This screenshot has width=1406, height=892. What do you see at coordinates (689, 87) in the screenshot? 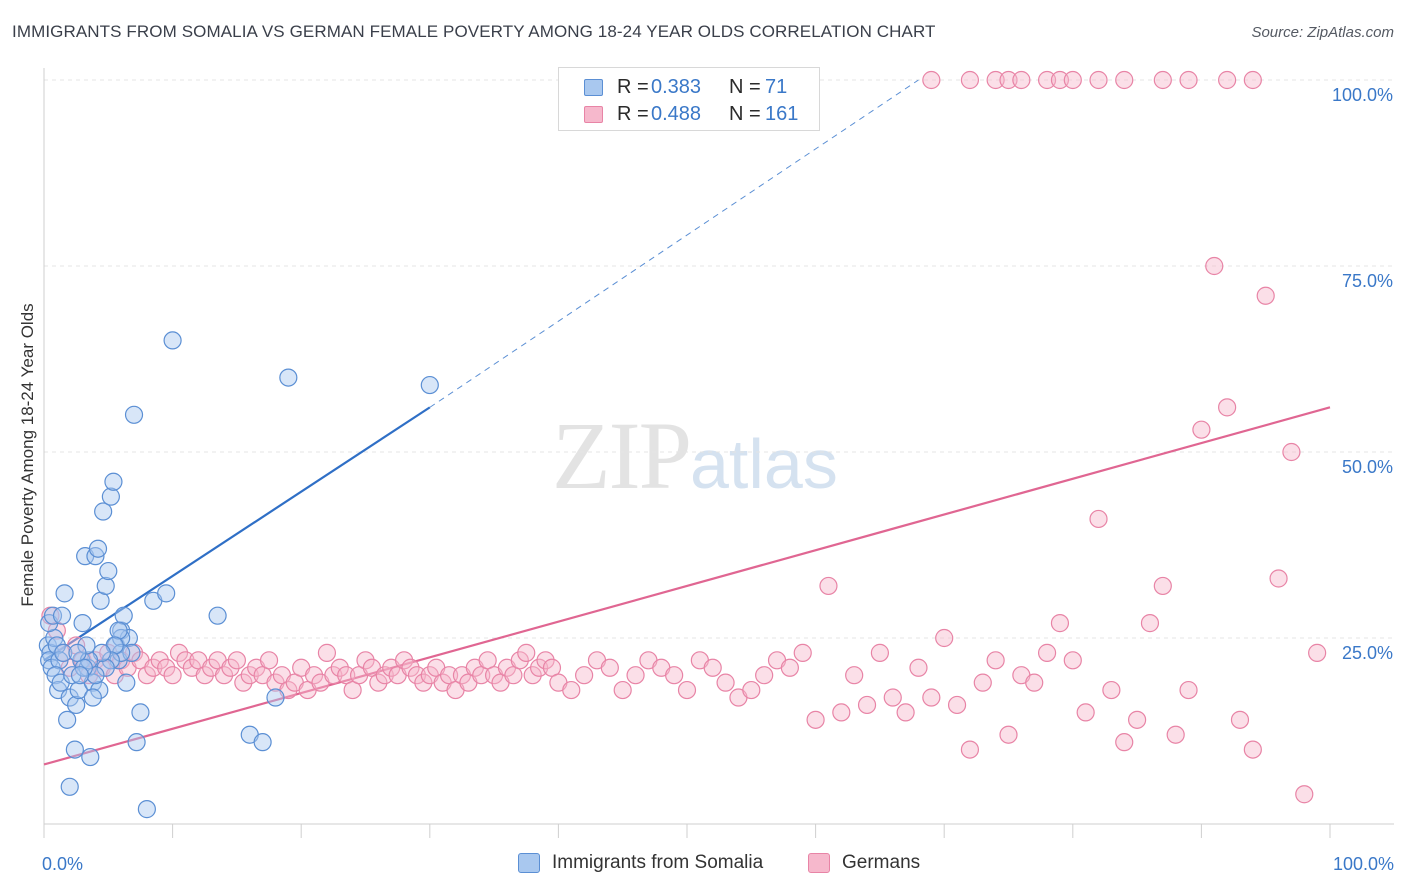
I see `legend-row-somalia: R = 0.383 N = 71` at bounding box center [689, 87].